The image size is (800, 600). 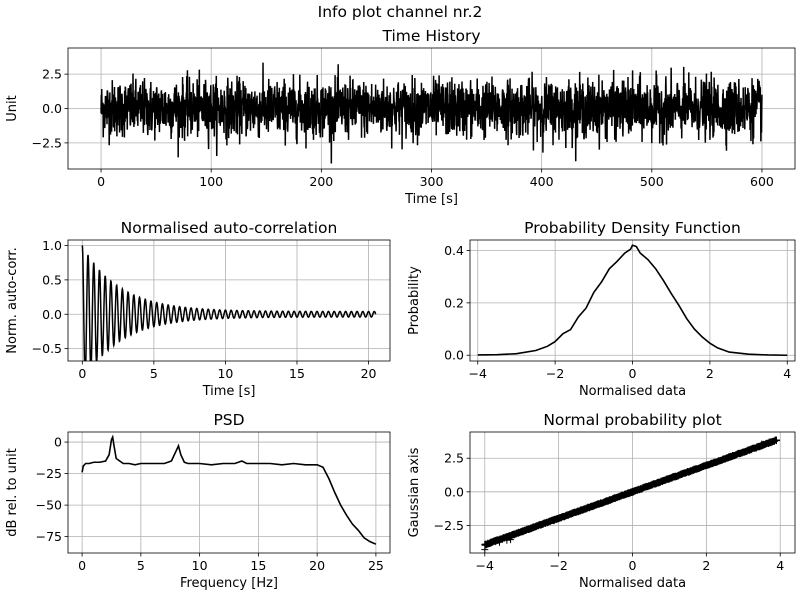 I want to click on y-tick-label: −50, so click(x=49, y=505).